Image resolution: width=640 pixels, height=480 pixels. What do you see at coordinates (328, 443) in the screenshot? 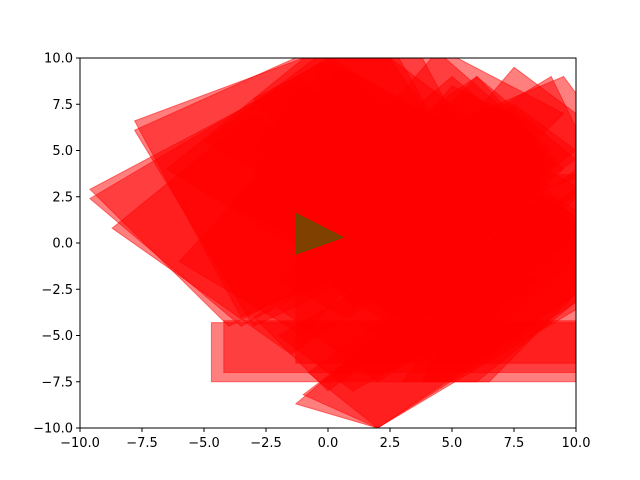
I see `x-tick-label-4: 0.0` at bounding box center [328, 443].